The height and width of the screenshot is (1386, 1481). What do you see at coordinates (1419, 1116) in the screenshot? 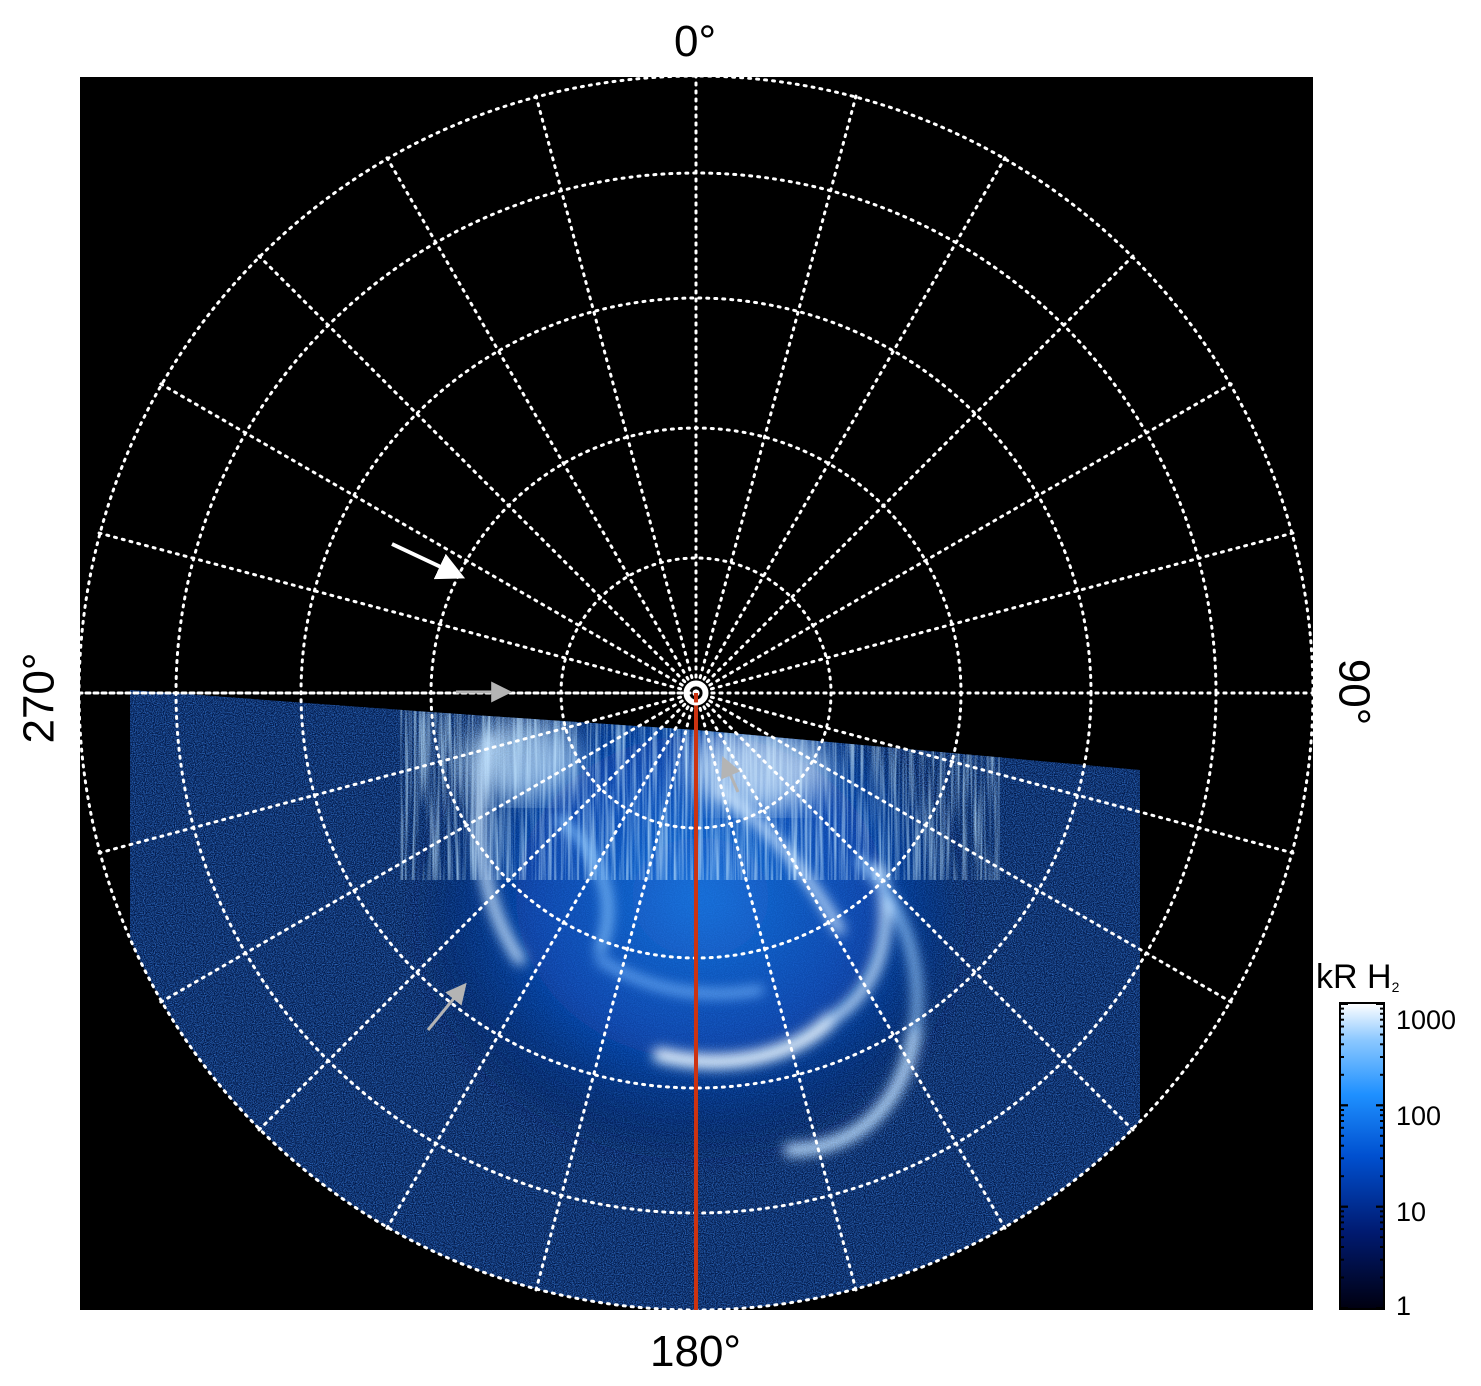
I see `colorbar-tick-100: 100` at bounding box center [1419, 1116].